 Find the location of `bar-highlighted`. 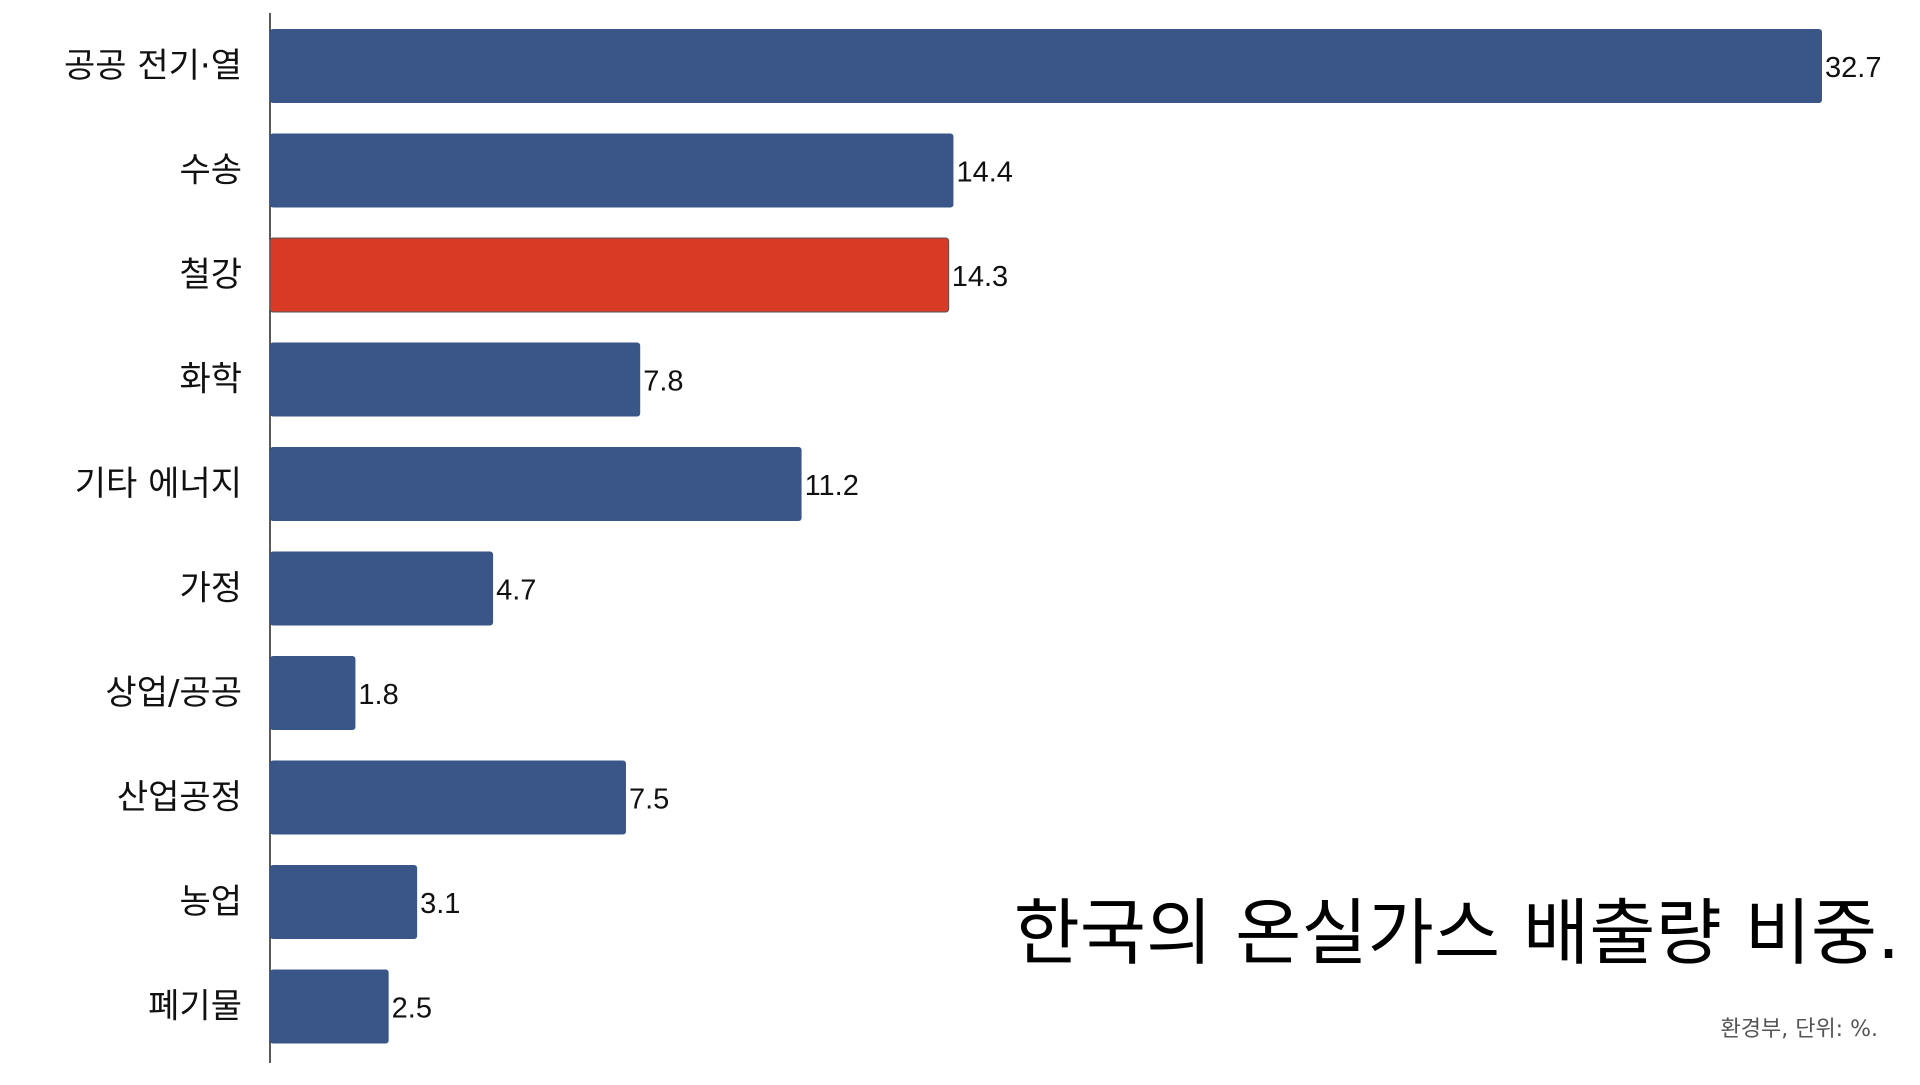

bar-highlighted is located at coordinates (609, 275).